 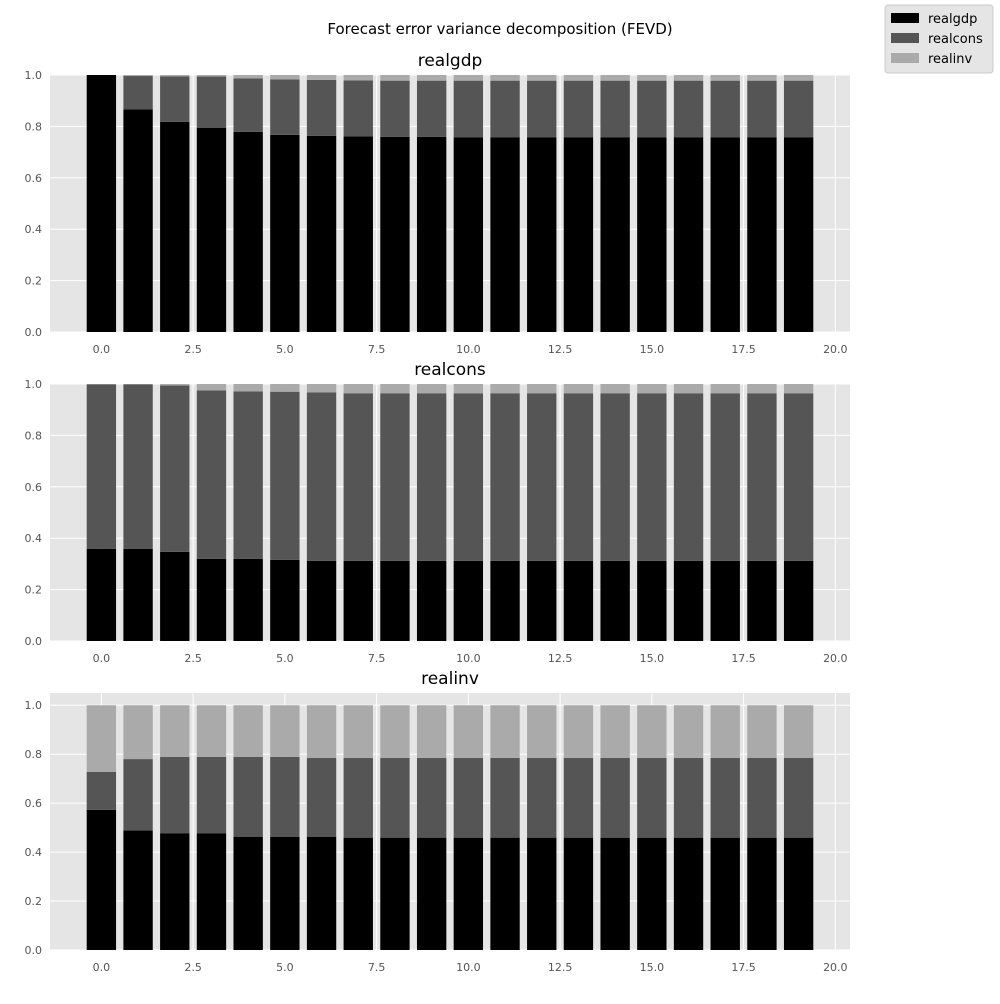 What do you see at coordinates (905, 58) in the screenshot?
I see `legend-swatch-realinv` at bounding box center [905, 58].